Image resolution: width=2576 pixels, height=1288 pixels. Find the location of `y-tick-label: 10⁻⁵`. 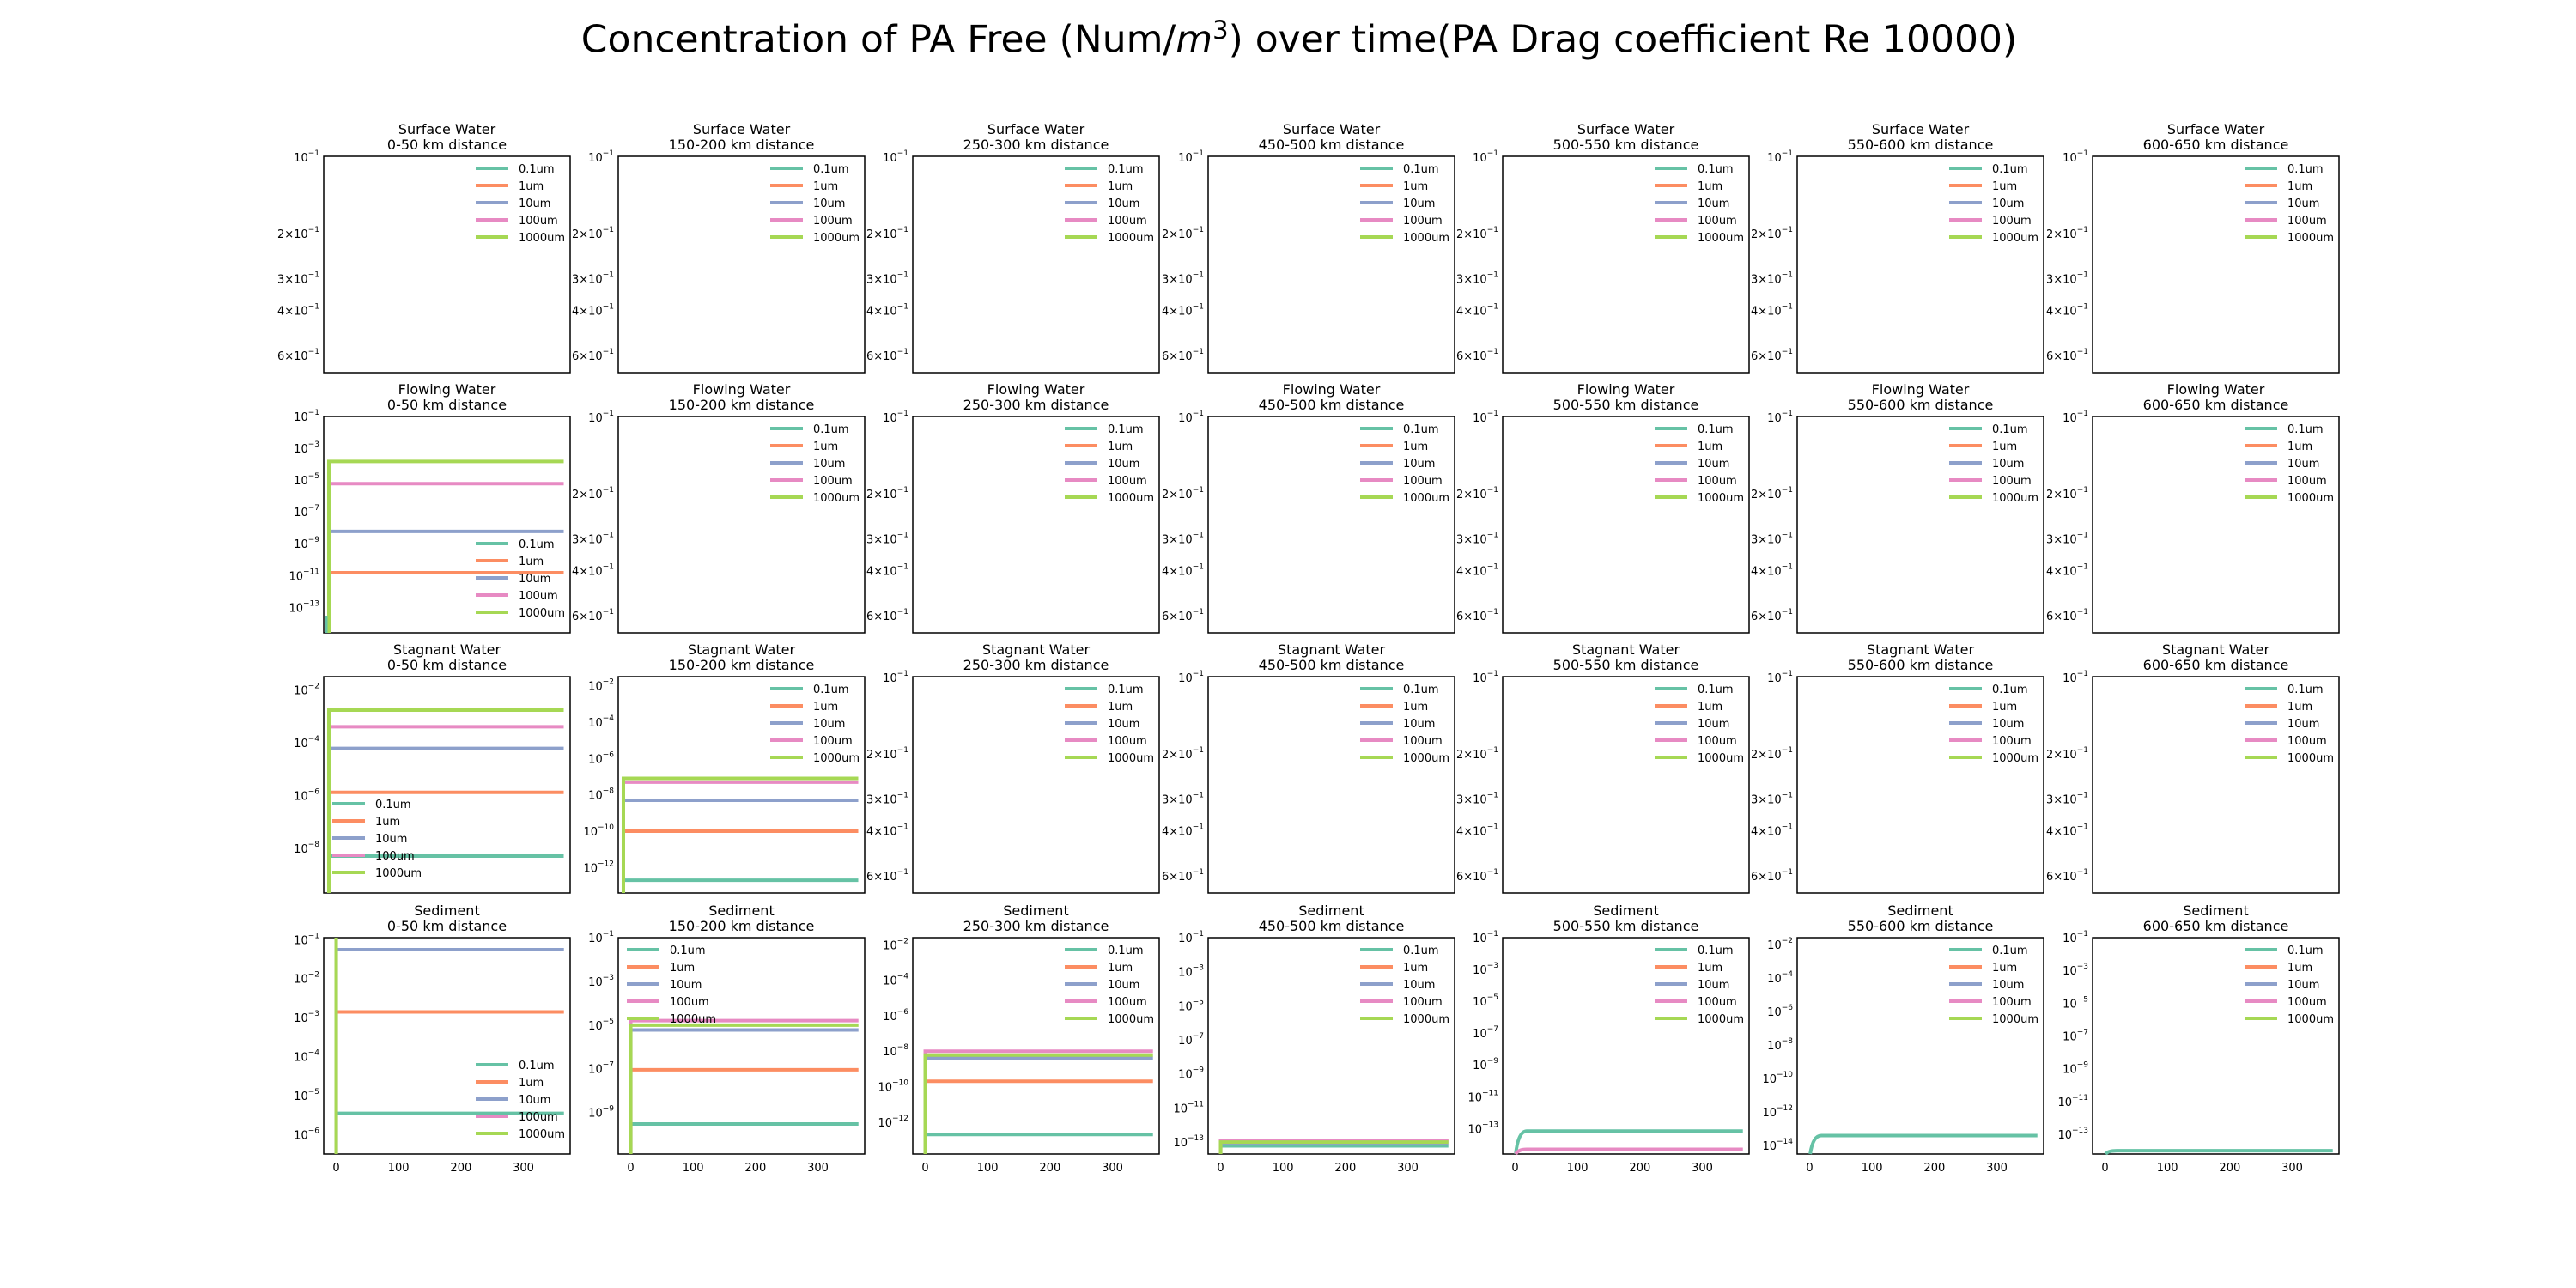

y-tick-label: 10⁻⁵ is located at coordinates (1485, 1001).